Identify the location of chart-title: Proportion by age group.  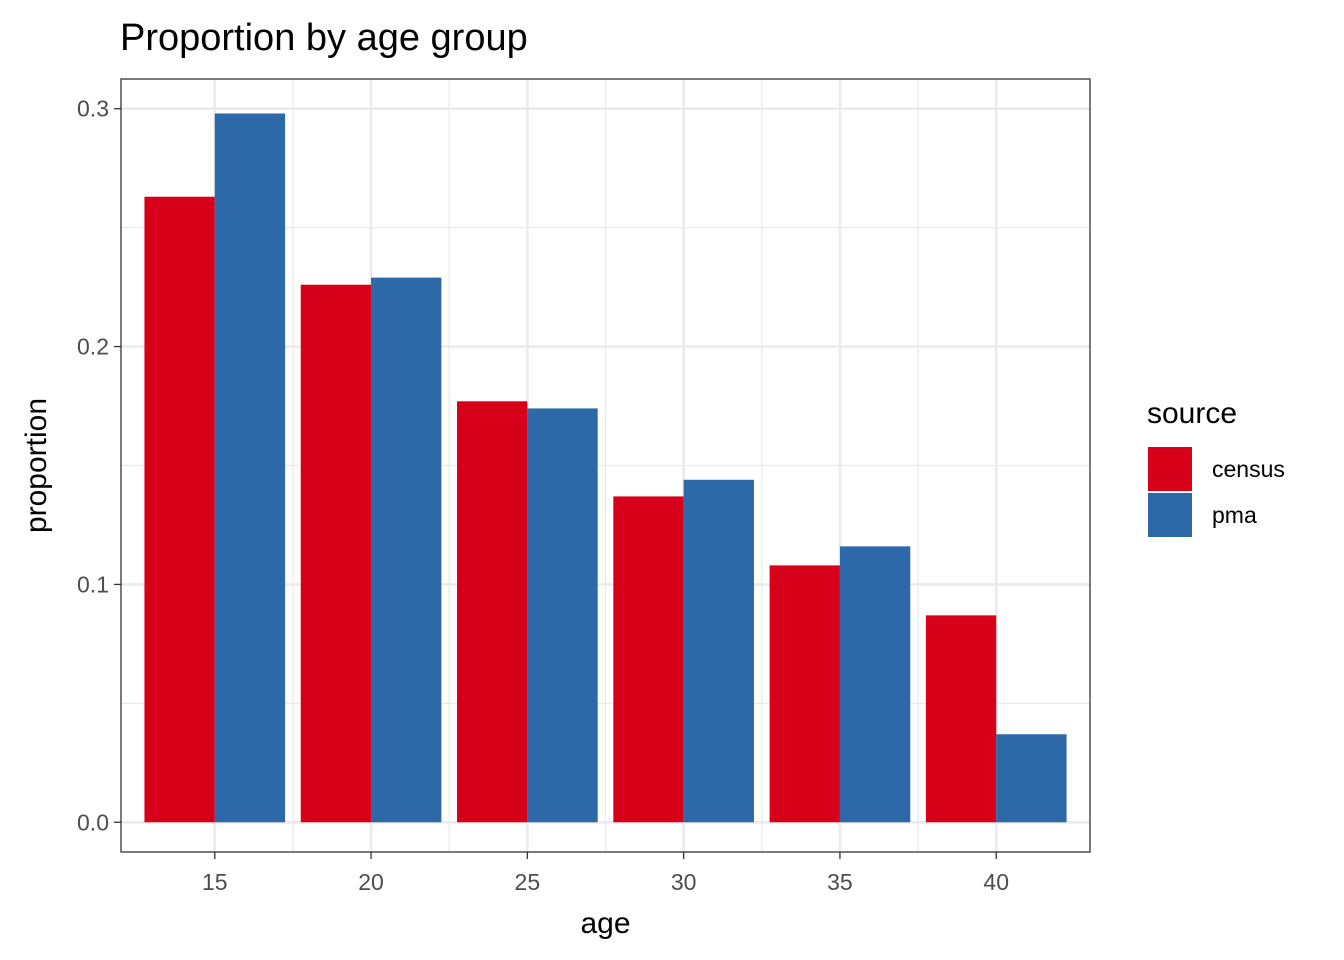
(324, 38).